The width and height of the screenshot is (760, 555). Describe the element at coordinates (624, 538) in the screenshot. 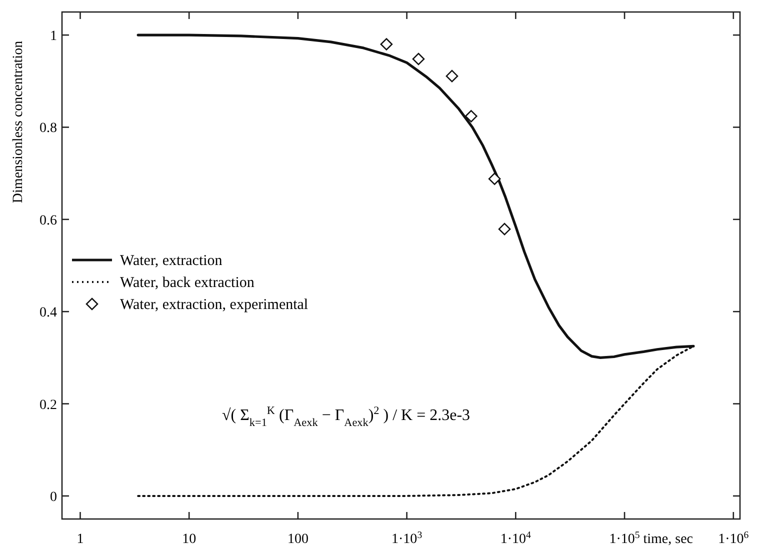

I see `x-tick-label: 1·10$^{5}$` at that location.